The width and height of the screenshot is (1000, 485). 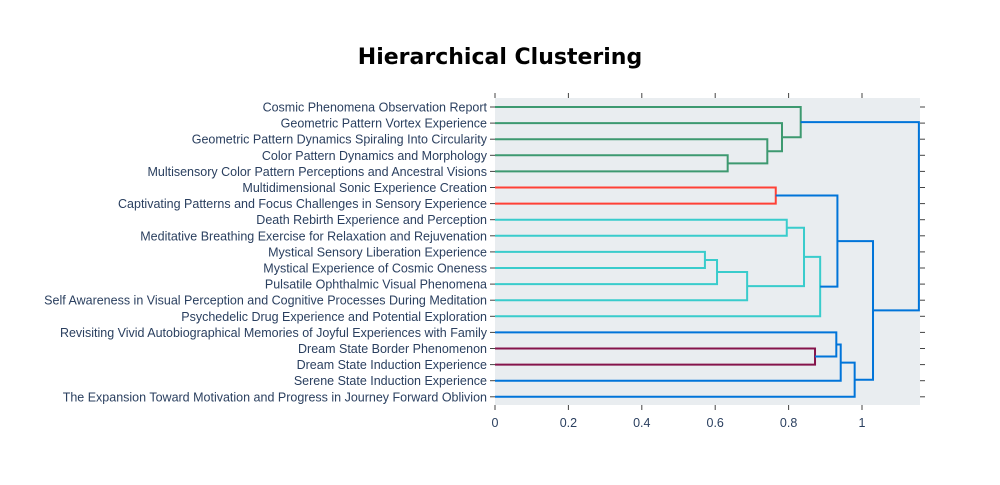 What do you see at coordinates (641, 423) in the screenshot?
I see `x-tick-label: 0.4` at bounding box center [641, 423].